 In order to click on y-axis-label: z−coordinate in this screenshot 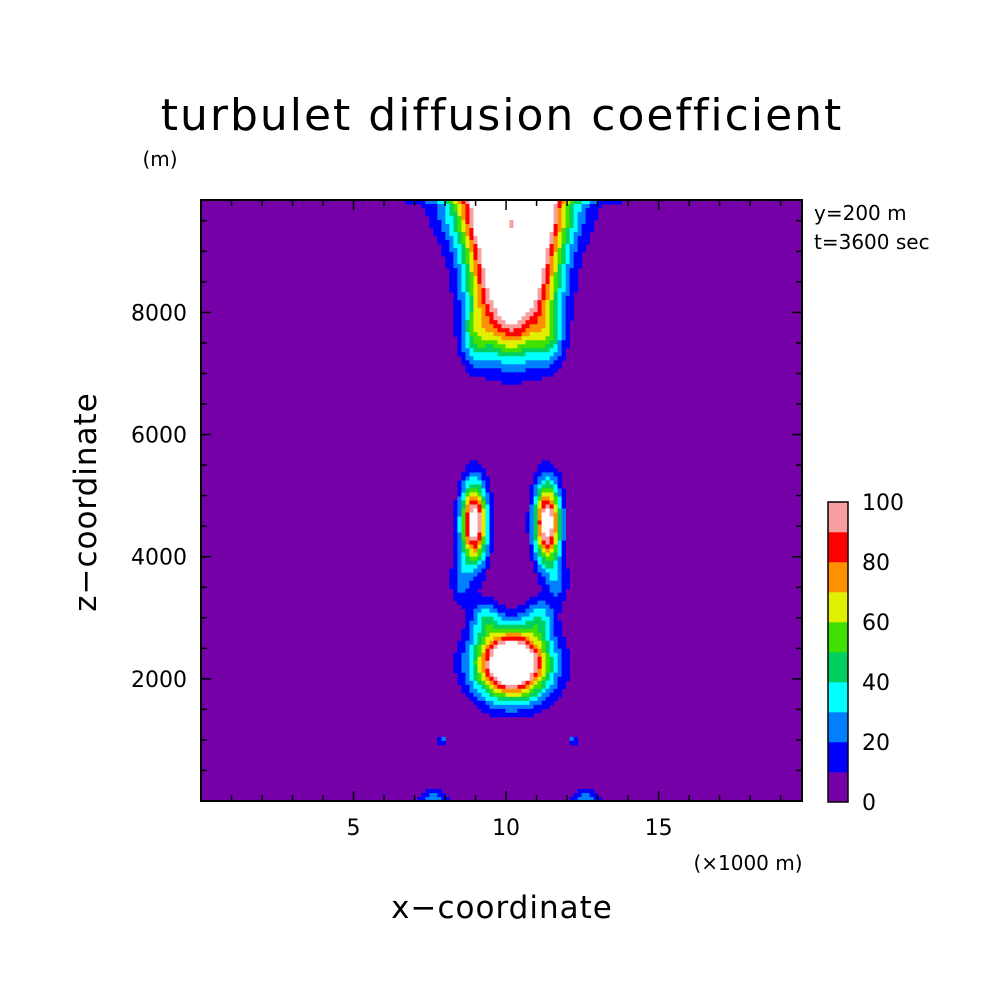, I will do `click(86, 502)`.